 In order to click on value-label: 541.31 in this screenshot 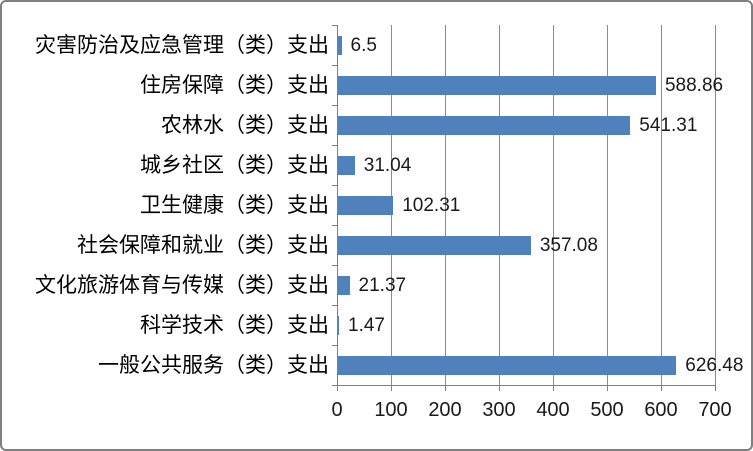, I will do `click(668, 125)`.